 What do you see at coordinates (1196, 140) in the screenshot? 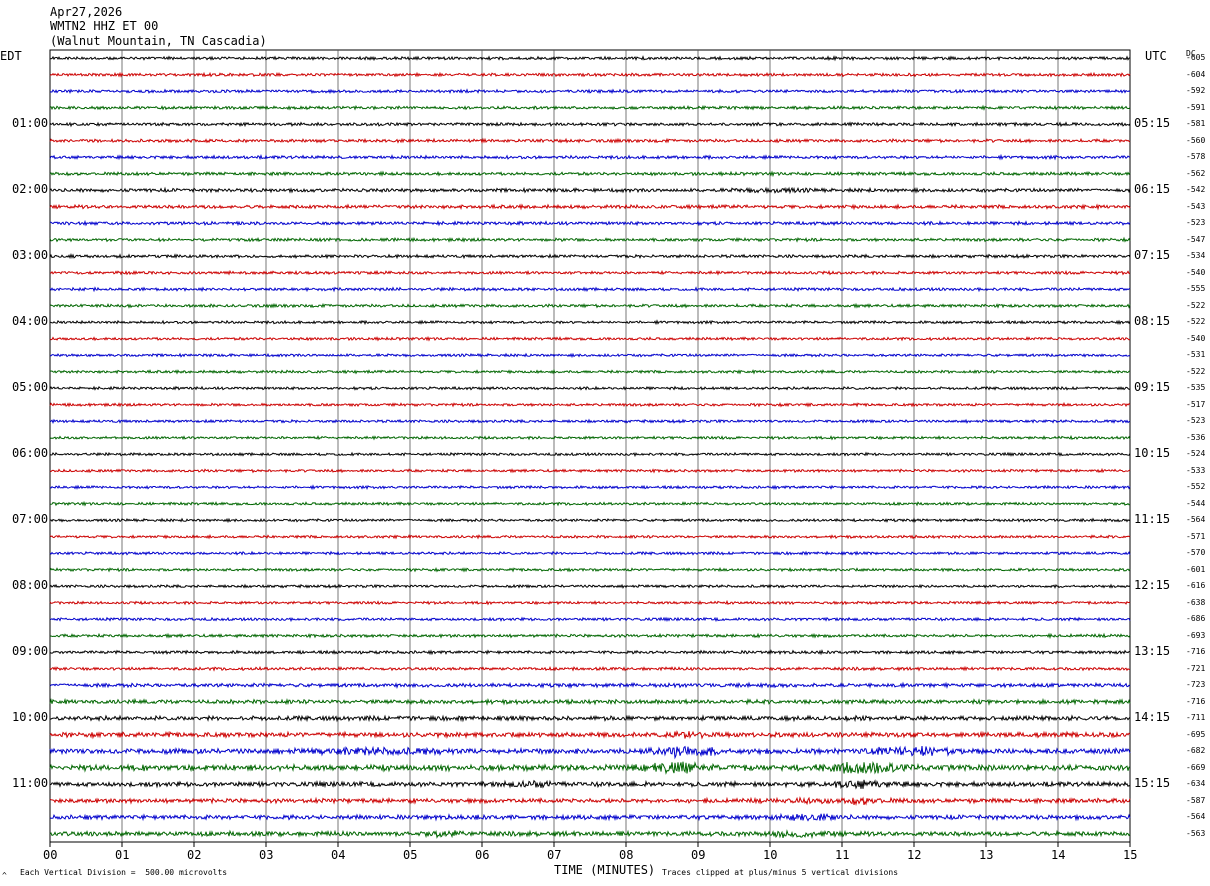
I see `dc-offset-label: -560` at bounding box center [1196, 140].